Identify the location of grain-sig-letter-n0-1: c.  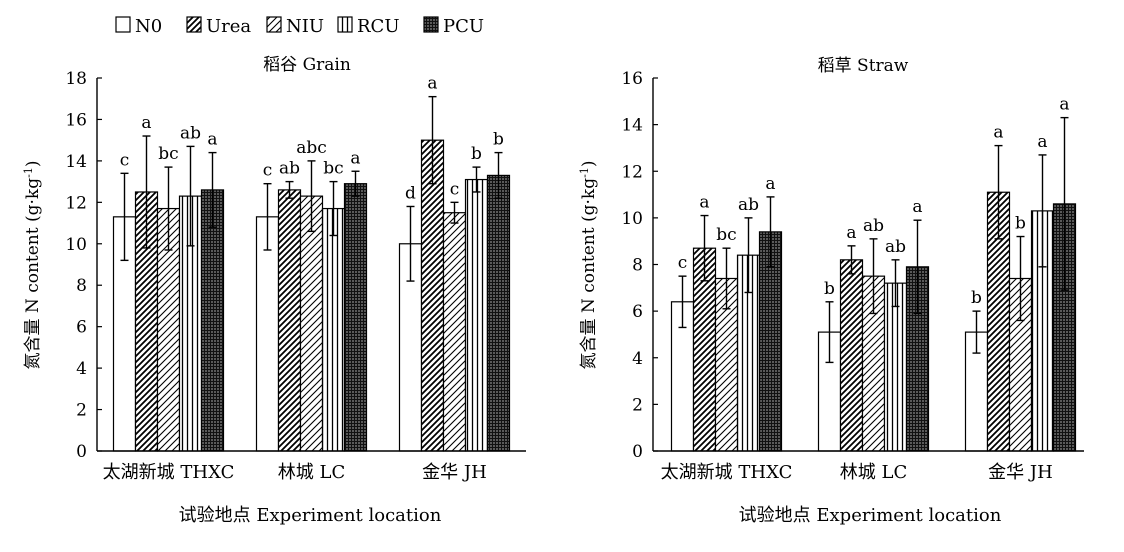
(268, 171).